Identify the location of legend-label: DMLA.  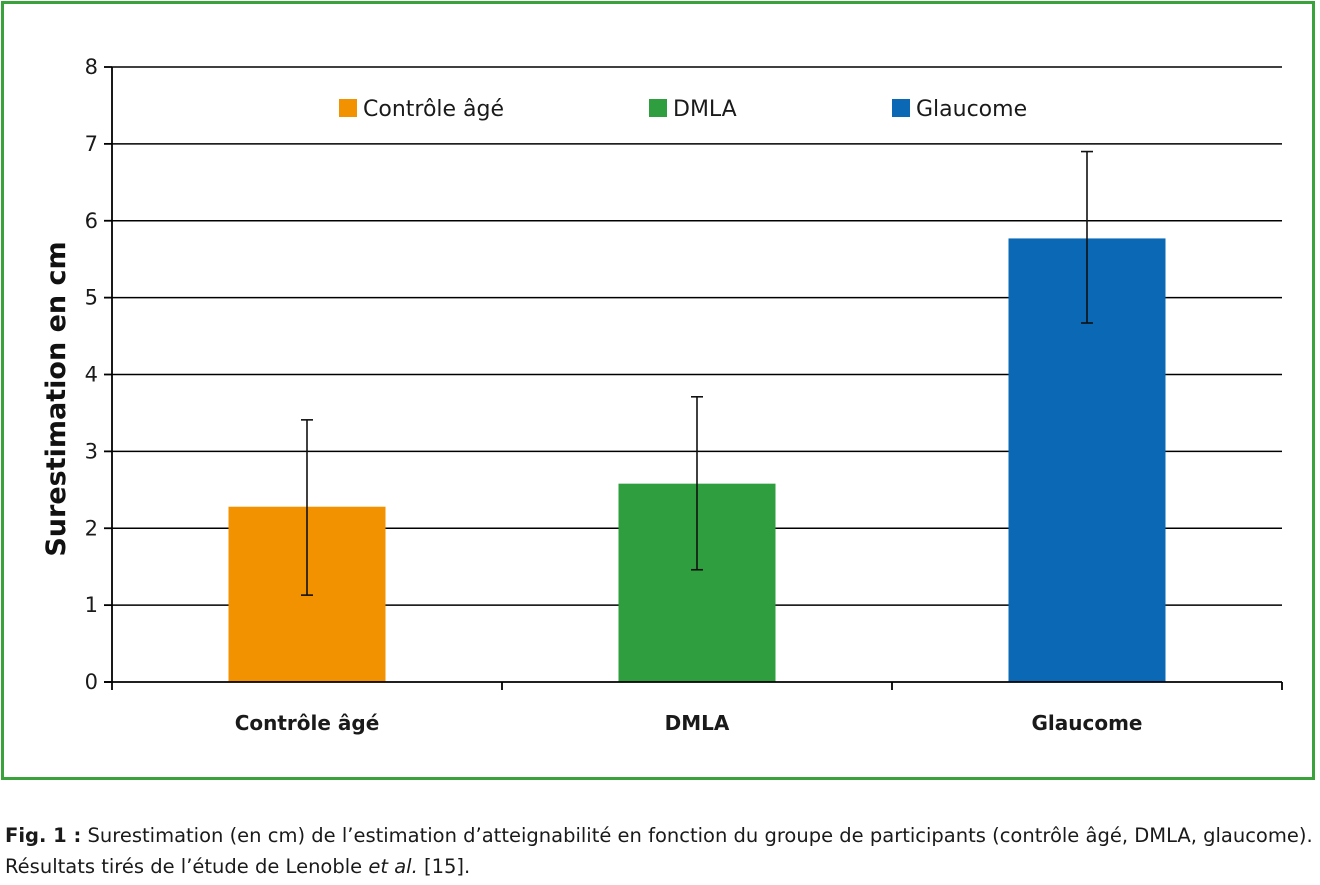
(705, 109).